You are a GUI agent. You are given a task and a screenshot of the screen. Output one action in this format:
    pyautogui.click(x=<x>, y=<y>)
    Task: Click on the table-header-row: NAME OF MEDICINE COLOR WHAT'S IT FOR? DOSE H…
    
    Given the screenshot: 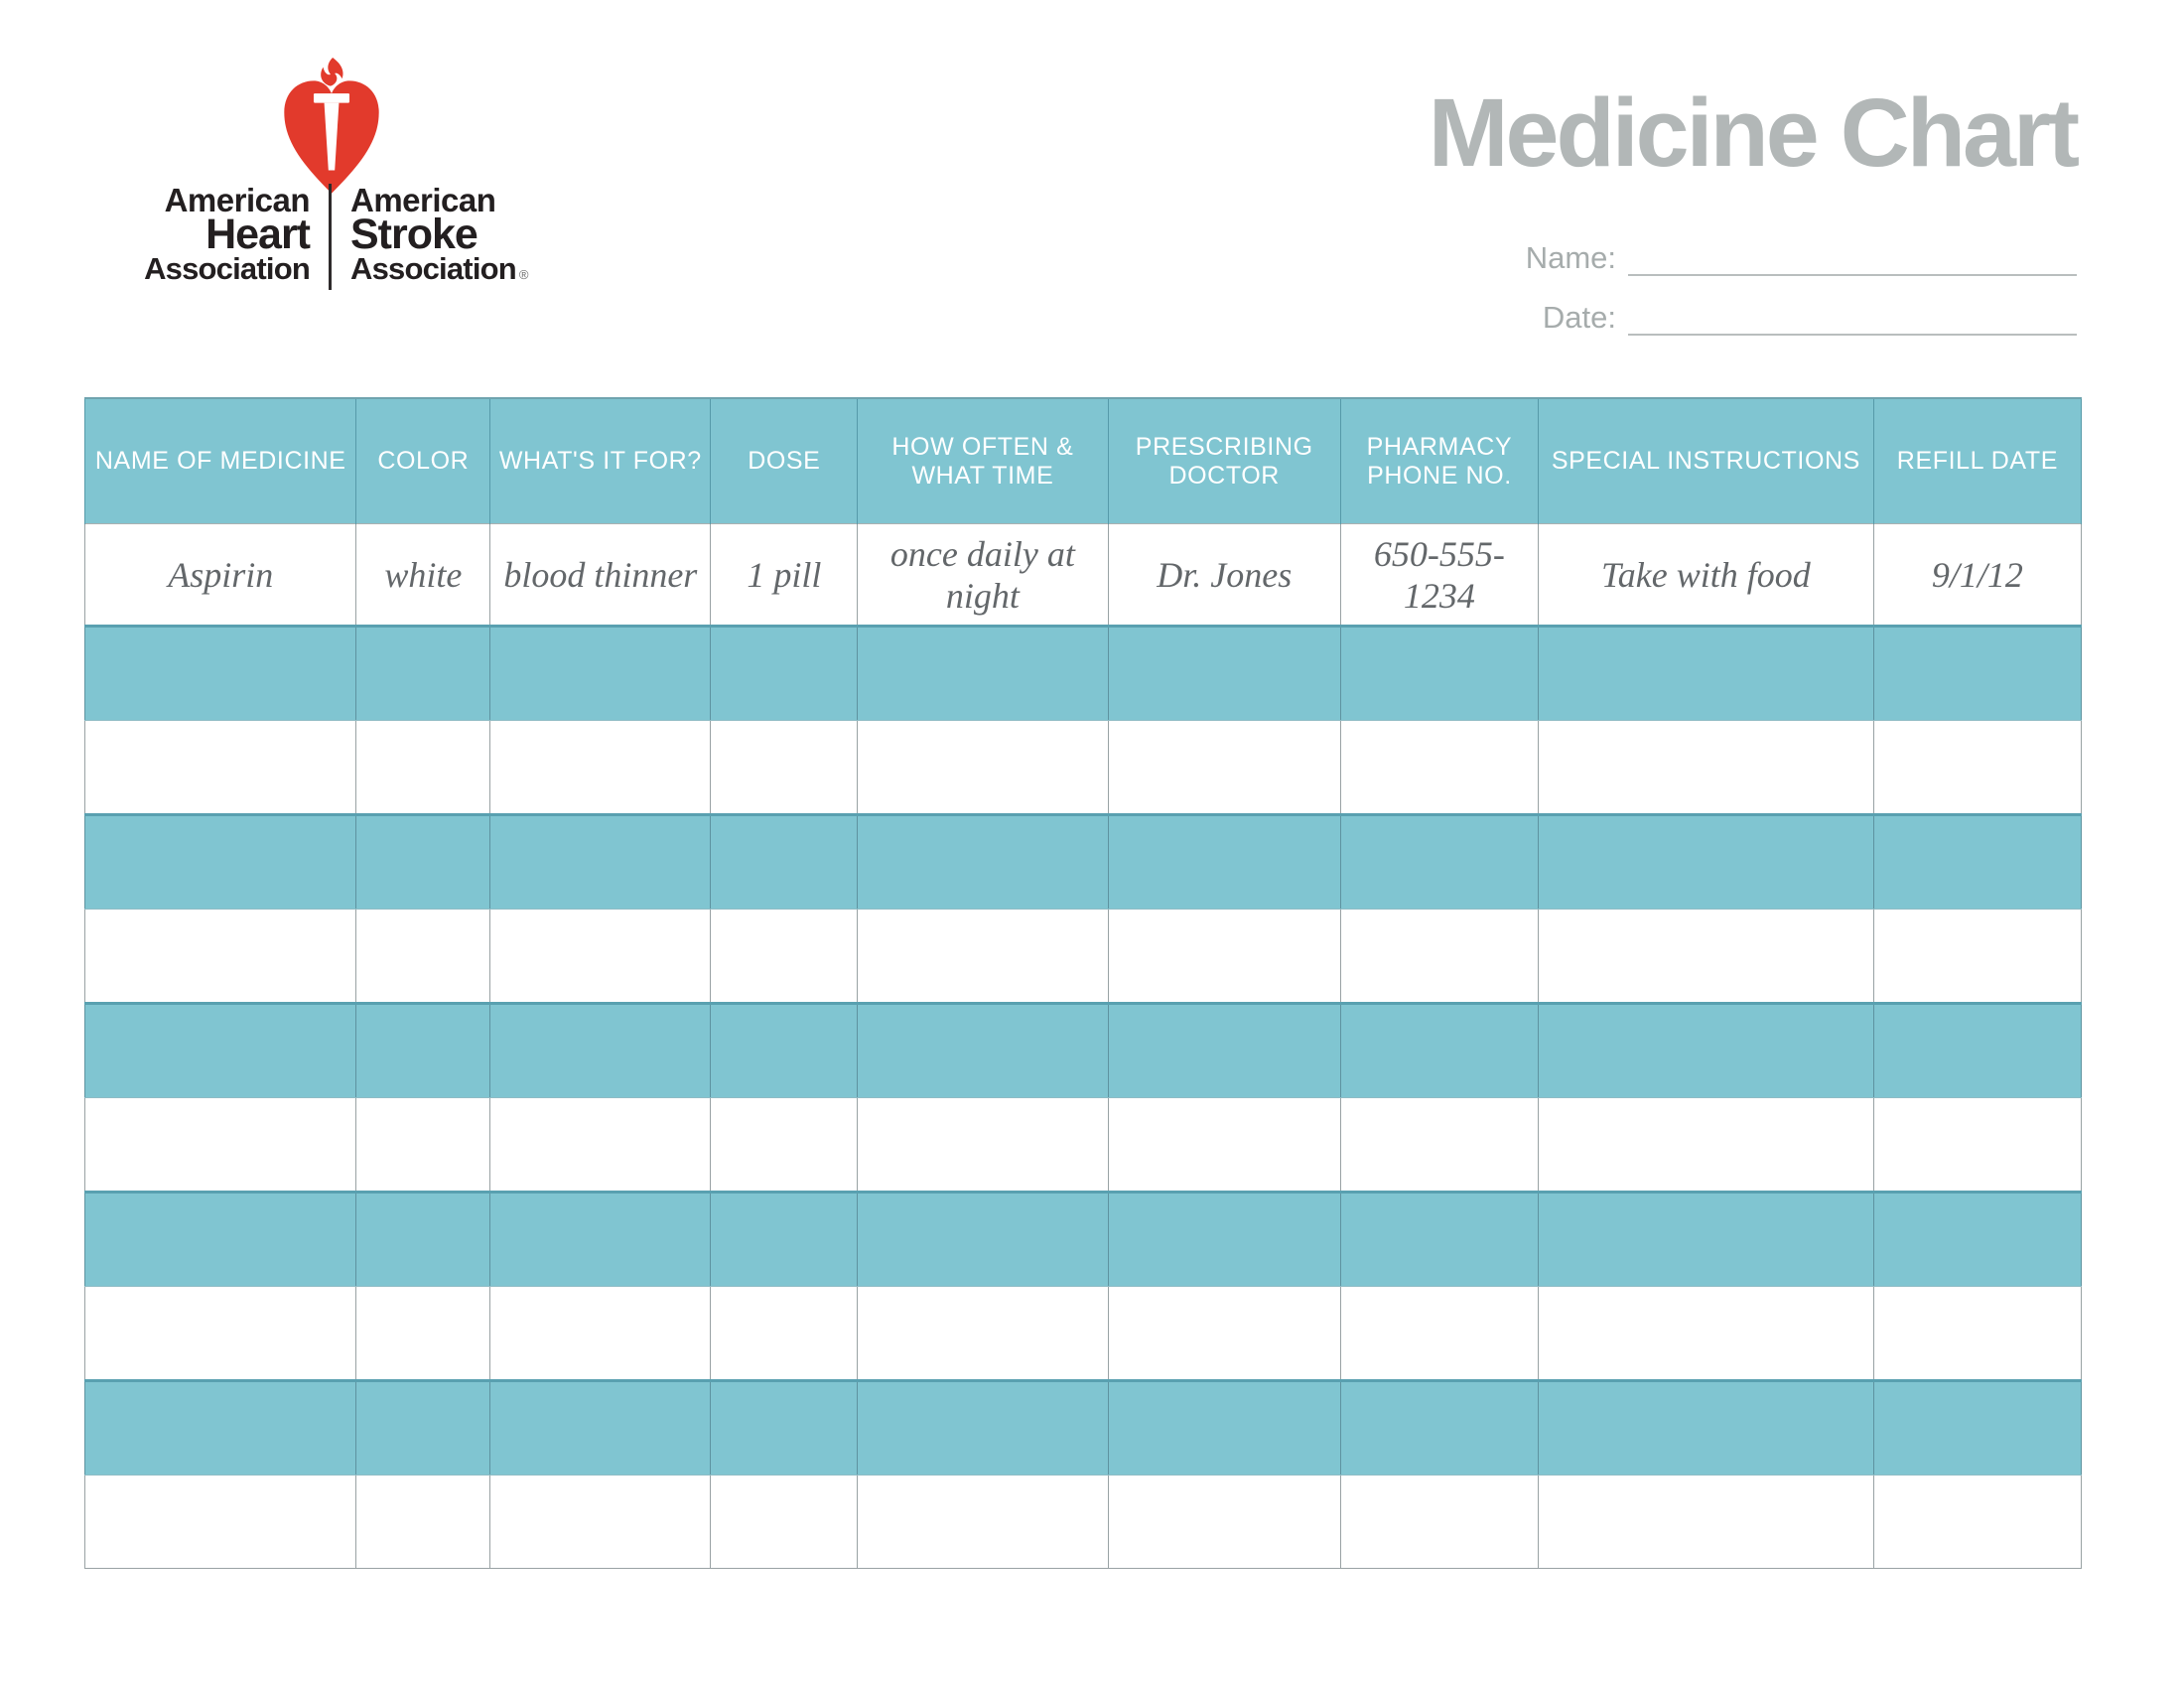 What is the action you would take?
    pyautogui.click(x=1083, y=461)
    